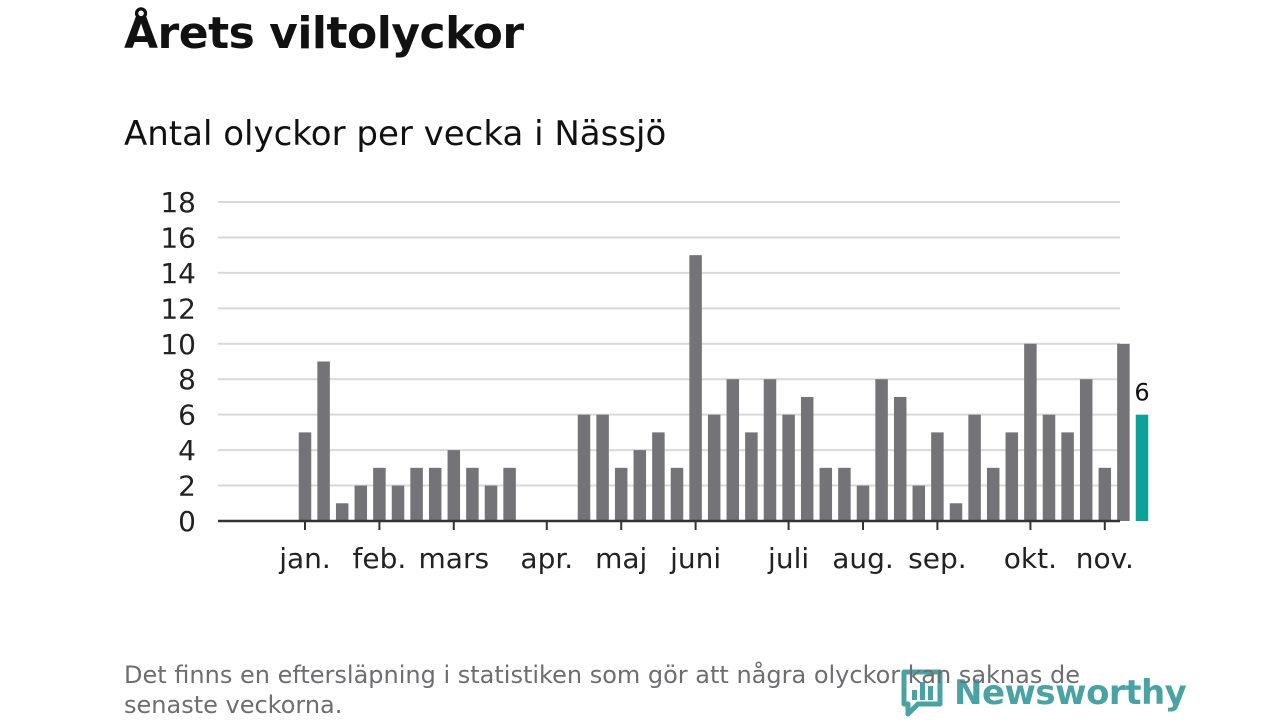  Describe the element at coordinates (621, 558) in the screenshot. I see `x-tick-label-maj: maj` at that location.